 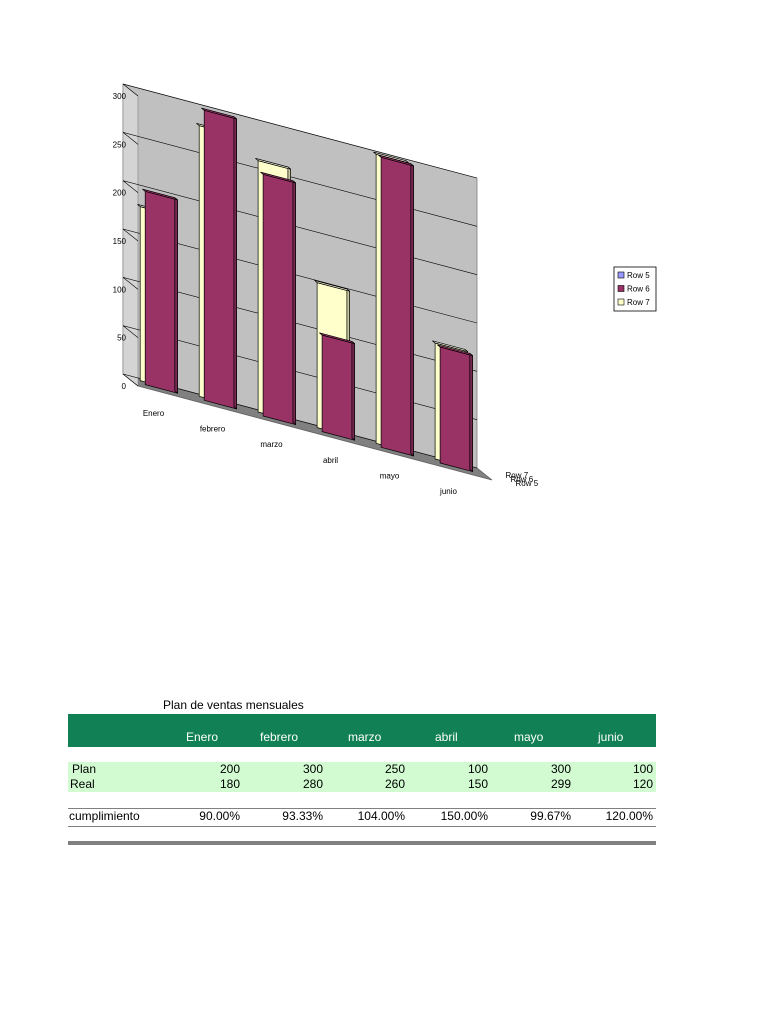 I want to click on y-tick-label: 150, so click(x=120, y=241).